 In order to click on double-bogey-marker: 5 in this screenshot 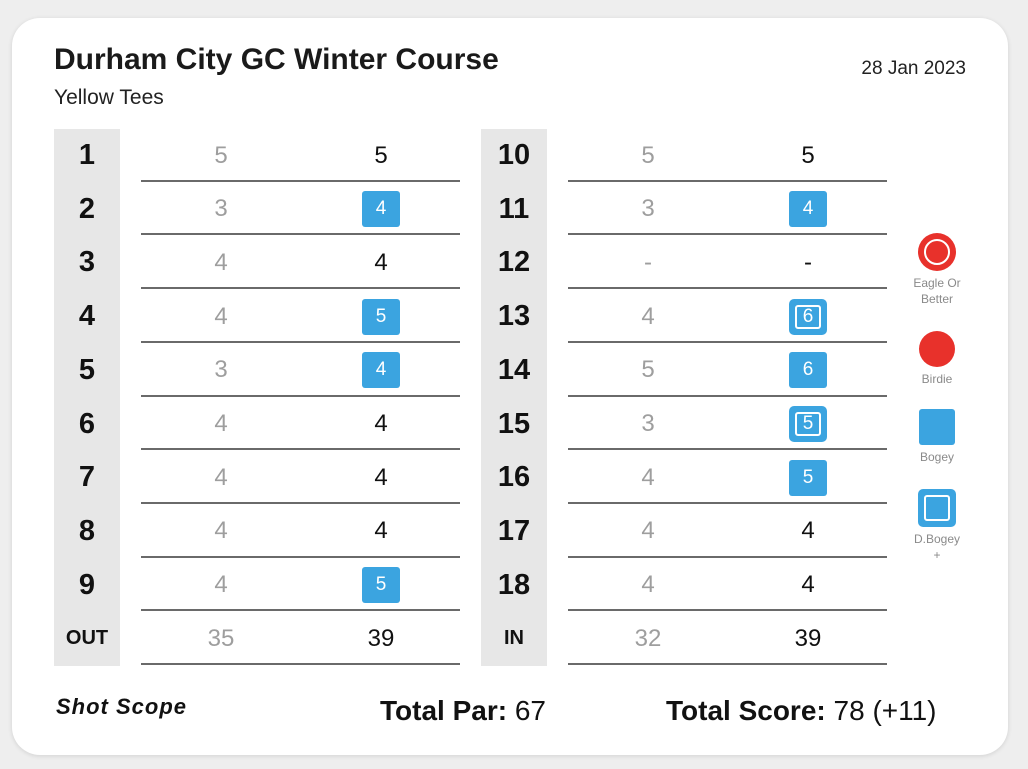, I will do `click(808, 424)`.